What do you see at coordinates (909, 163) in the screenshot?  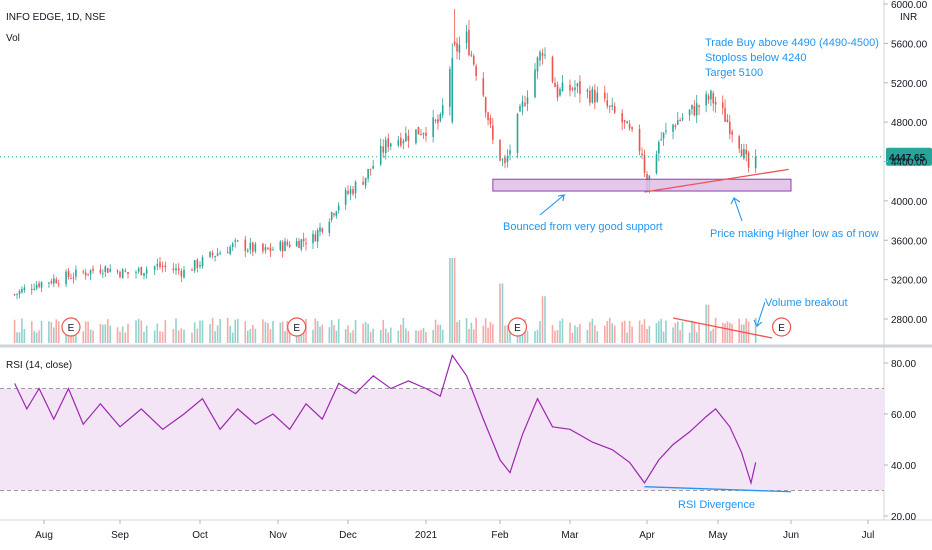 I see `price-axis-tick-label: 4400.00` at bounding box center [909, 163].